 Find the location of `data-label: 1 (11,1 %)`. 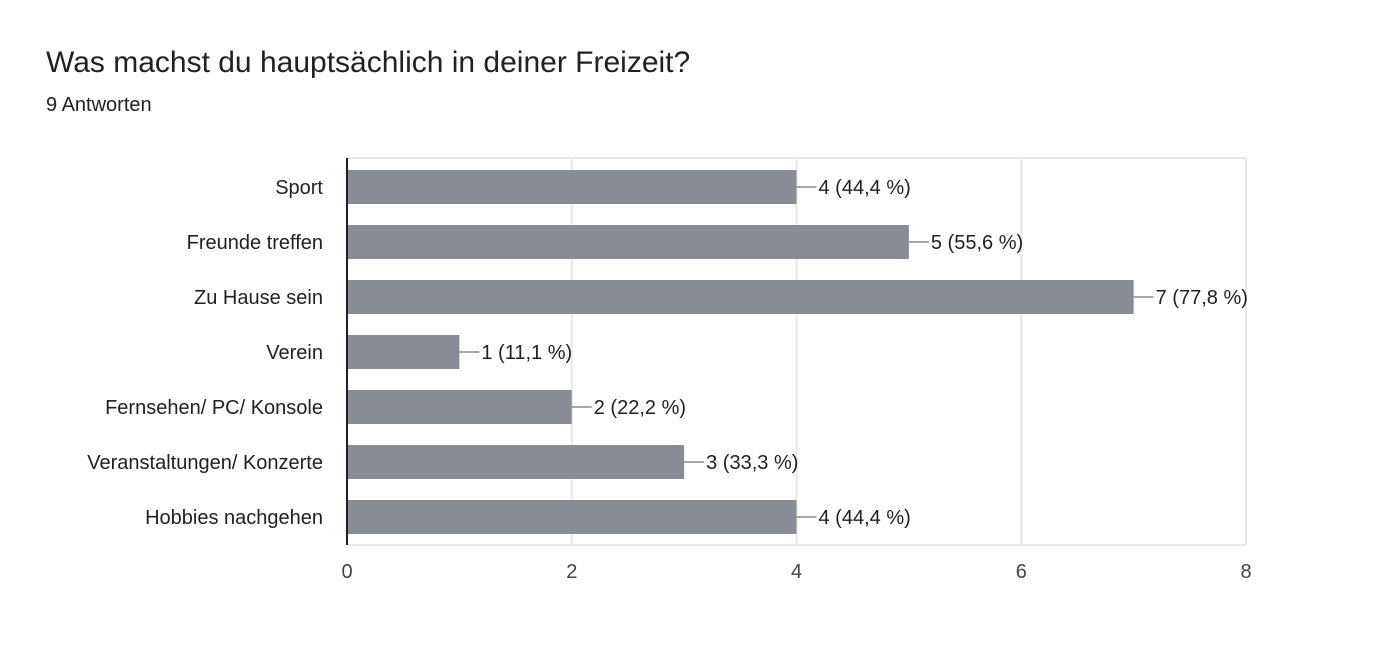

data-label: 1 (11,1 %) is located at coordinates (526, 353).